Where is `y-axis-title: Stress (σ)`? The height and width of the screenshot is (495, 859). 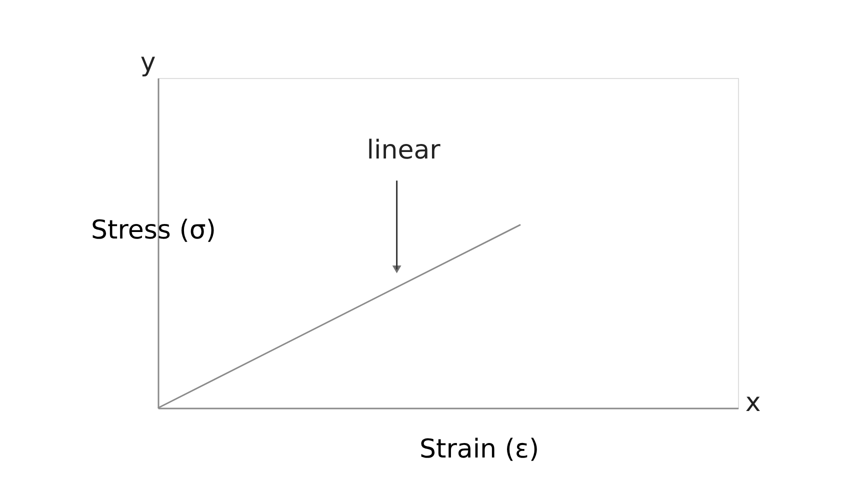 y-axis-title: Stress (σ) is located at coordinates (153, 231).